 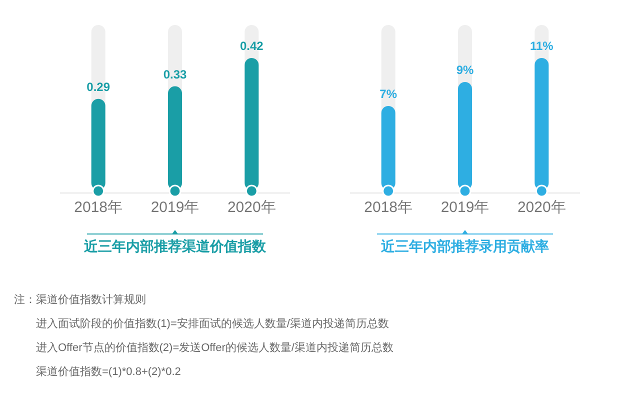 I want to click on data-label: 0.29, so click(x=98, y=87).